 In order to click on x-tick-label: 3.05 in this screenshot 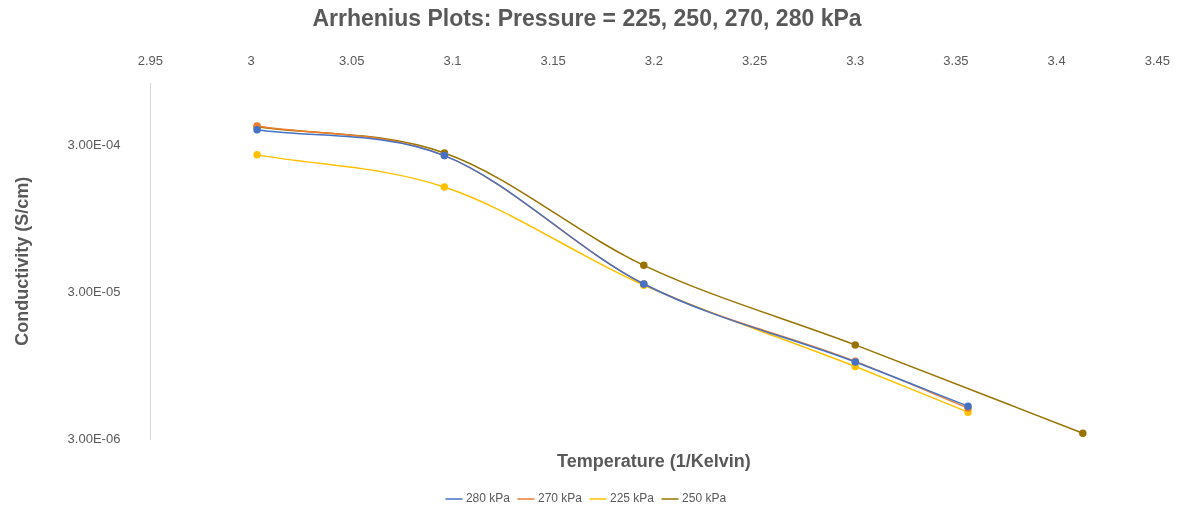, I will do `click(352, 60)`.